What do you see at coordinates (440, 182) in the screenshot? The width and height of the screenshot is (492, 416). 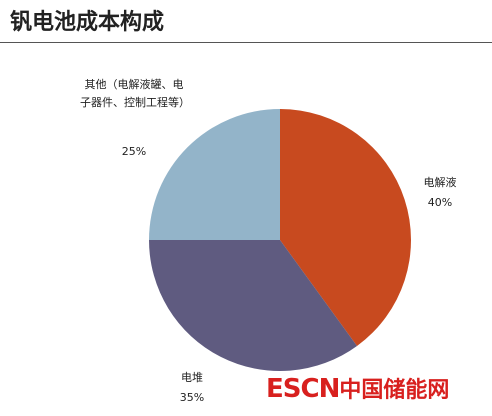 I see `slice-label: 电解液` at bounding box center [440, 182].